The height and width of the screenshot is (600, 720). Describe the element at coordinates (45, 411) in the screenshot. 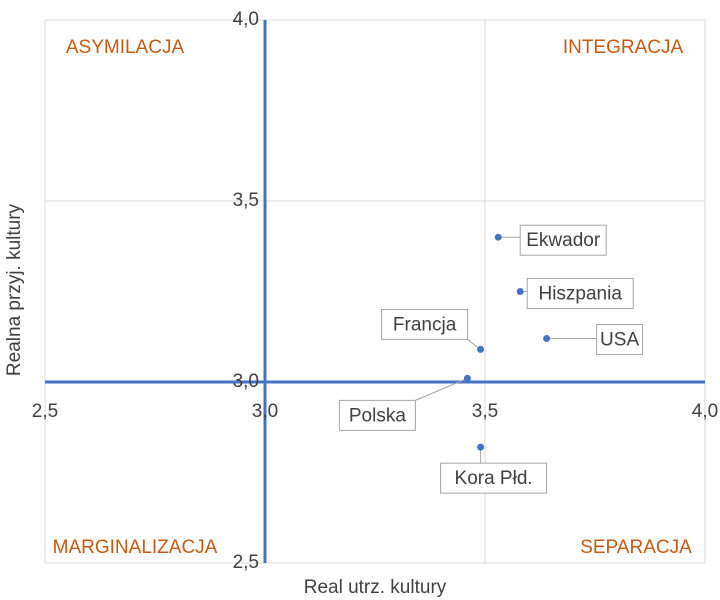

I see `x-tick-label: 2,5` at that location.